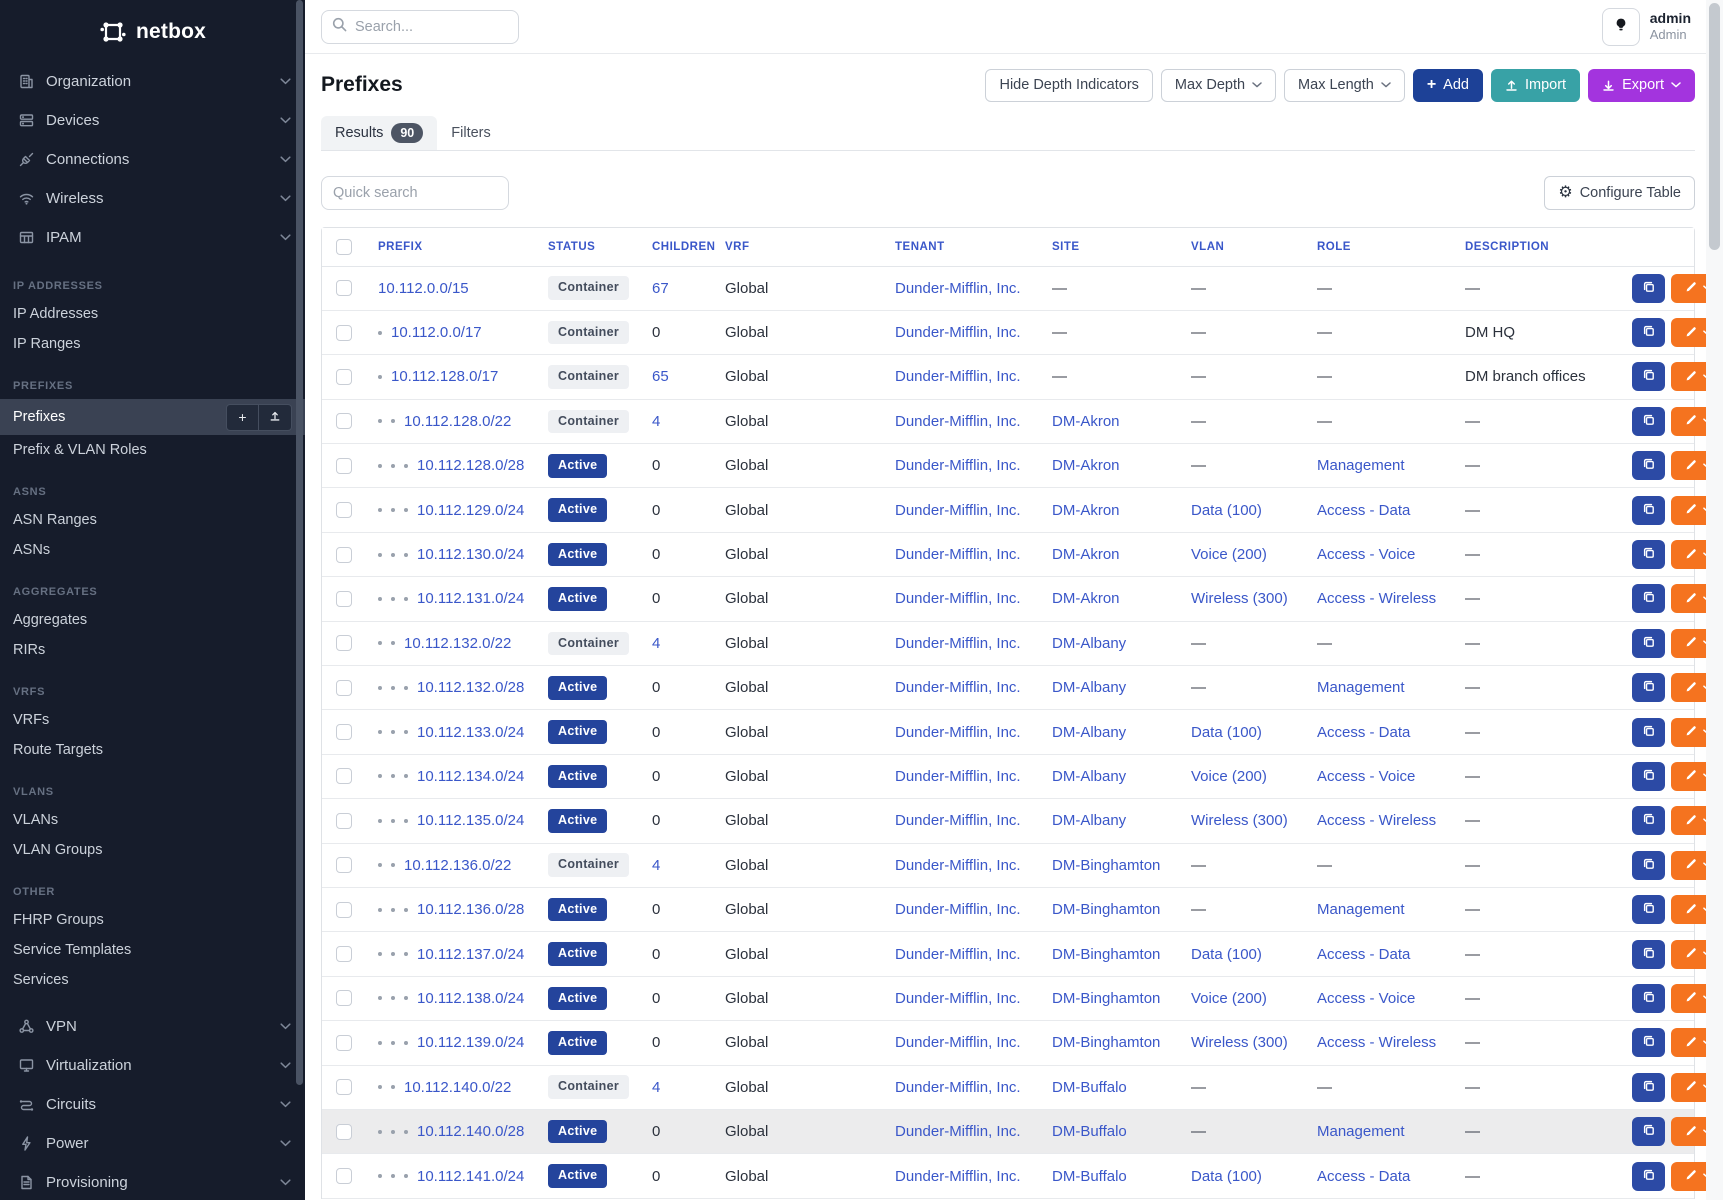 Image resolution: width=1723 pixels, height=1200 pixels. I want to click on sidebar-item-services: Services, so click(152, 980).